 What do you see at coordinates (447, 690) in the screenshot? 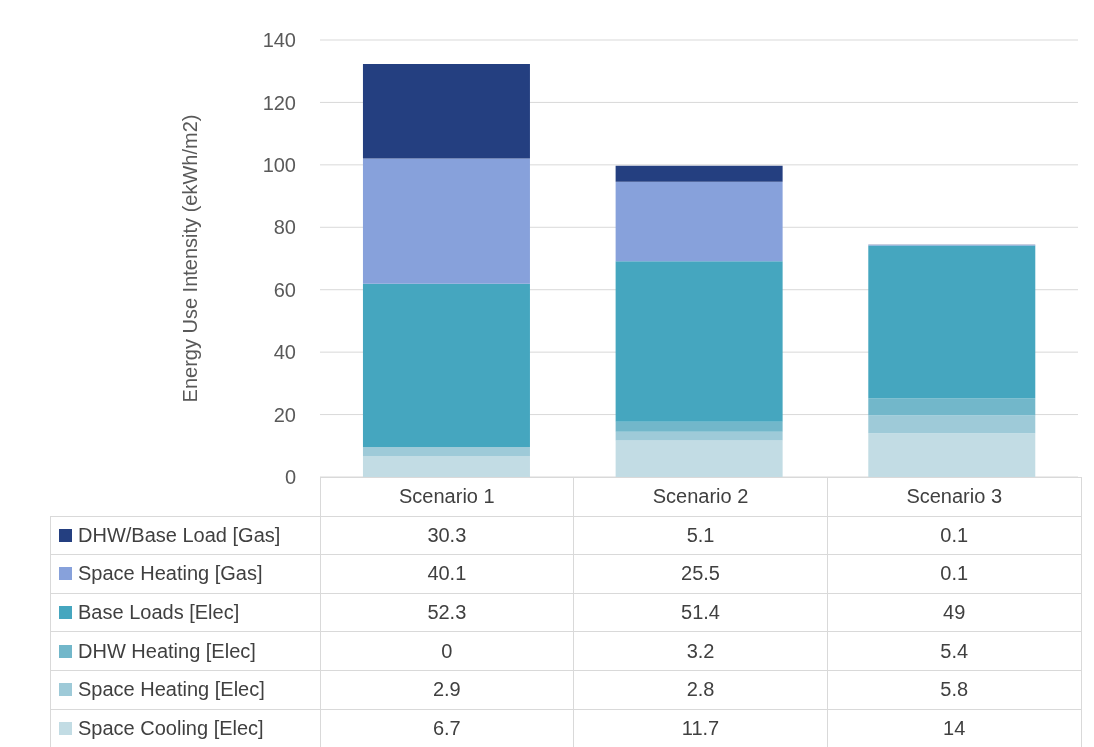
I see `data-label: 2.9` at bounding box center [447, 690].